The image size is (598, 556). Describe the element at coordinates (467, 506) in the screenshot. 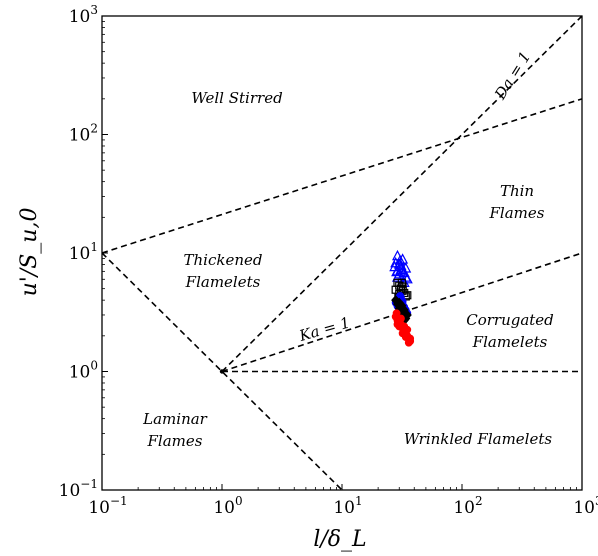

I see `x-tick-label: 10²` at that location.